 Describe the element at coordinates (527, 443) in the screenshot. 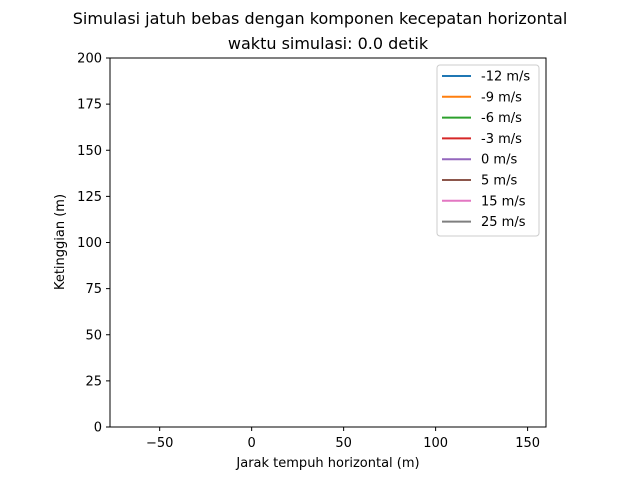

I see `x-tick-label: 150` at that location.